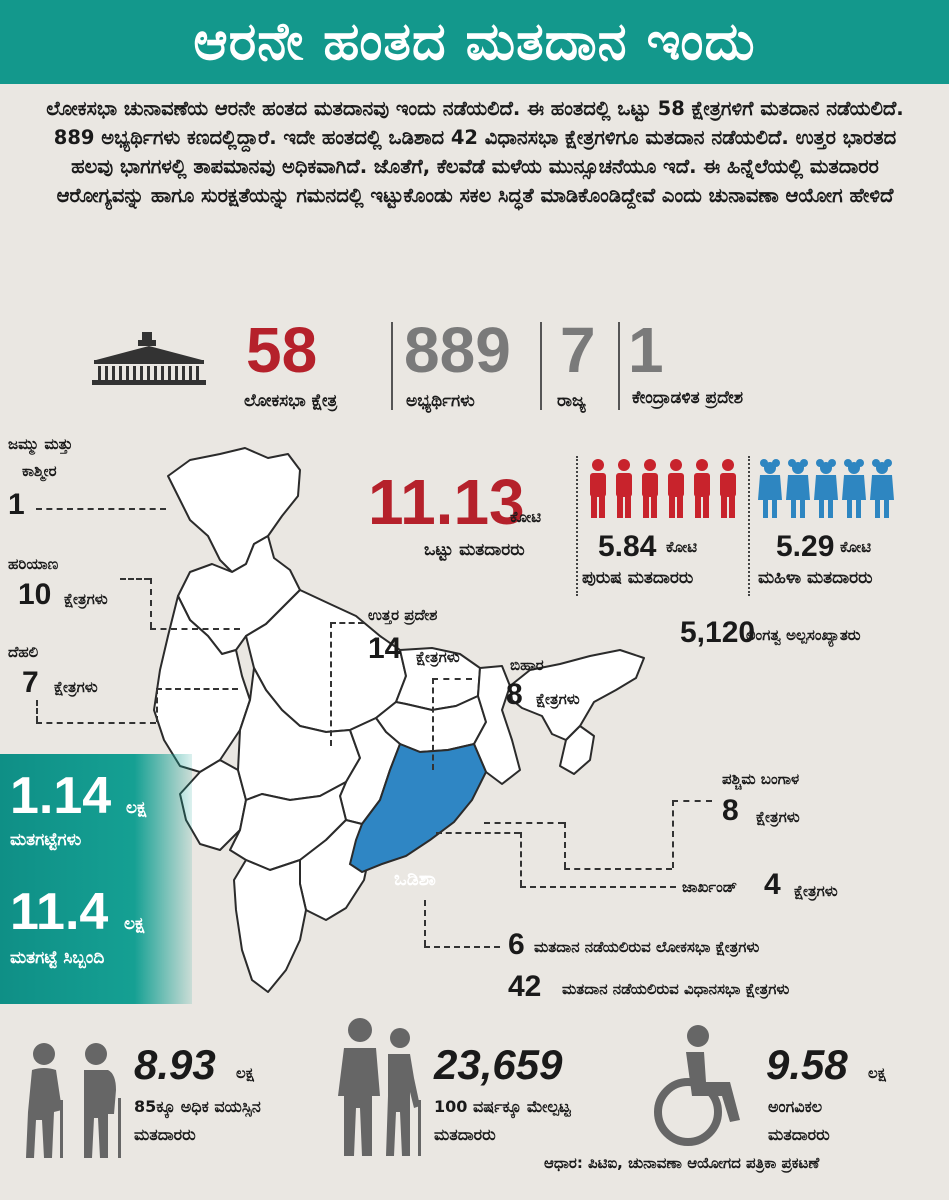 This screenshot has width=949, height=1200. I want to click on haryana-kshetragalu: ಕ್ಷೇತ್ರಗಳು, so click(86, 599).